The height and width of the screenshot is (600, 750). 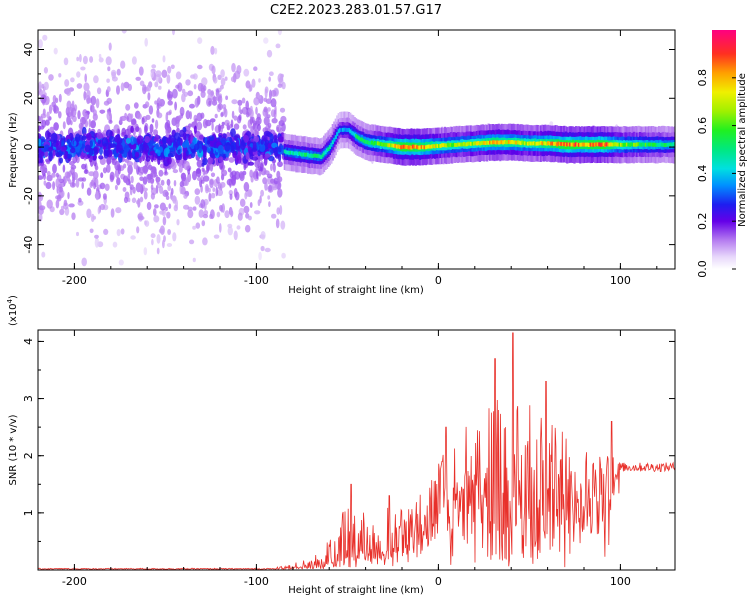 I want to click on figure-title: C2E2.2023.283.01.57.G17, so click(x=356, y=10).